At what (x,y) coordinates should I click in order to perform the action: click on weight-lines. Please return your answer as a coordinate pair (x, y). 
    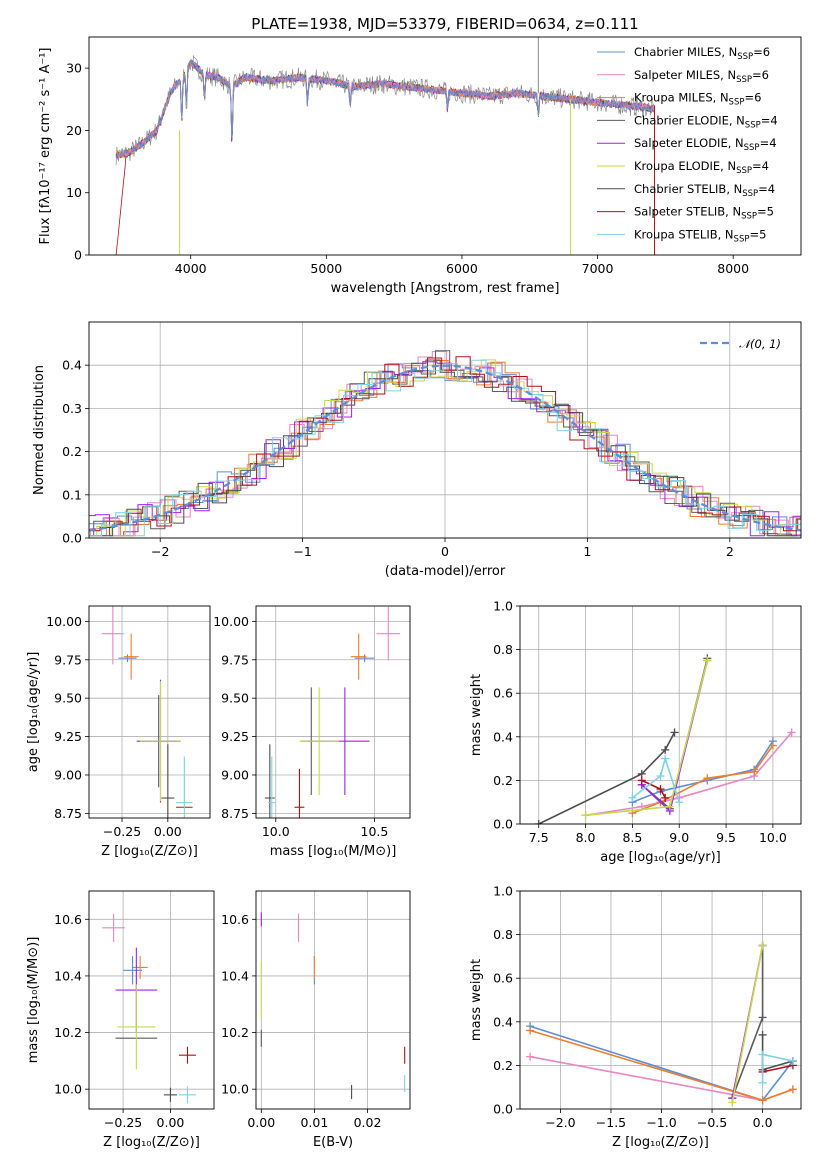
    Looking at the image, I should click on (661, 1024).